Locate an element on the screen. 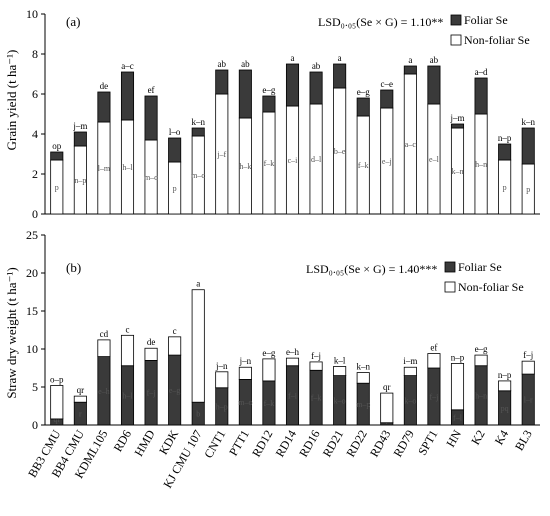 This screenshot has width=550, height=516. data-label: d–l is located at coordinates (316, 159).